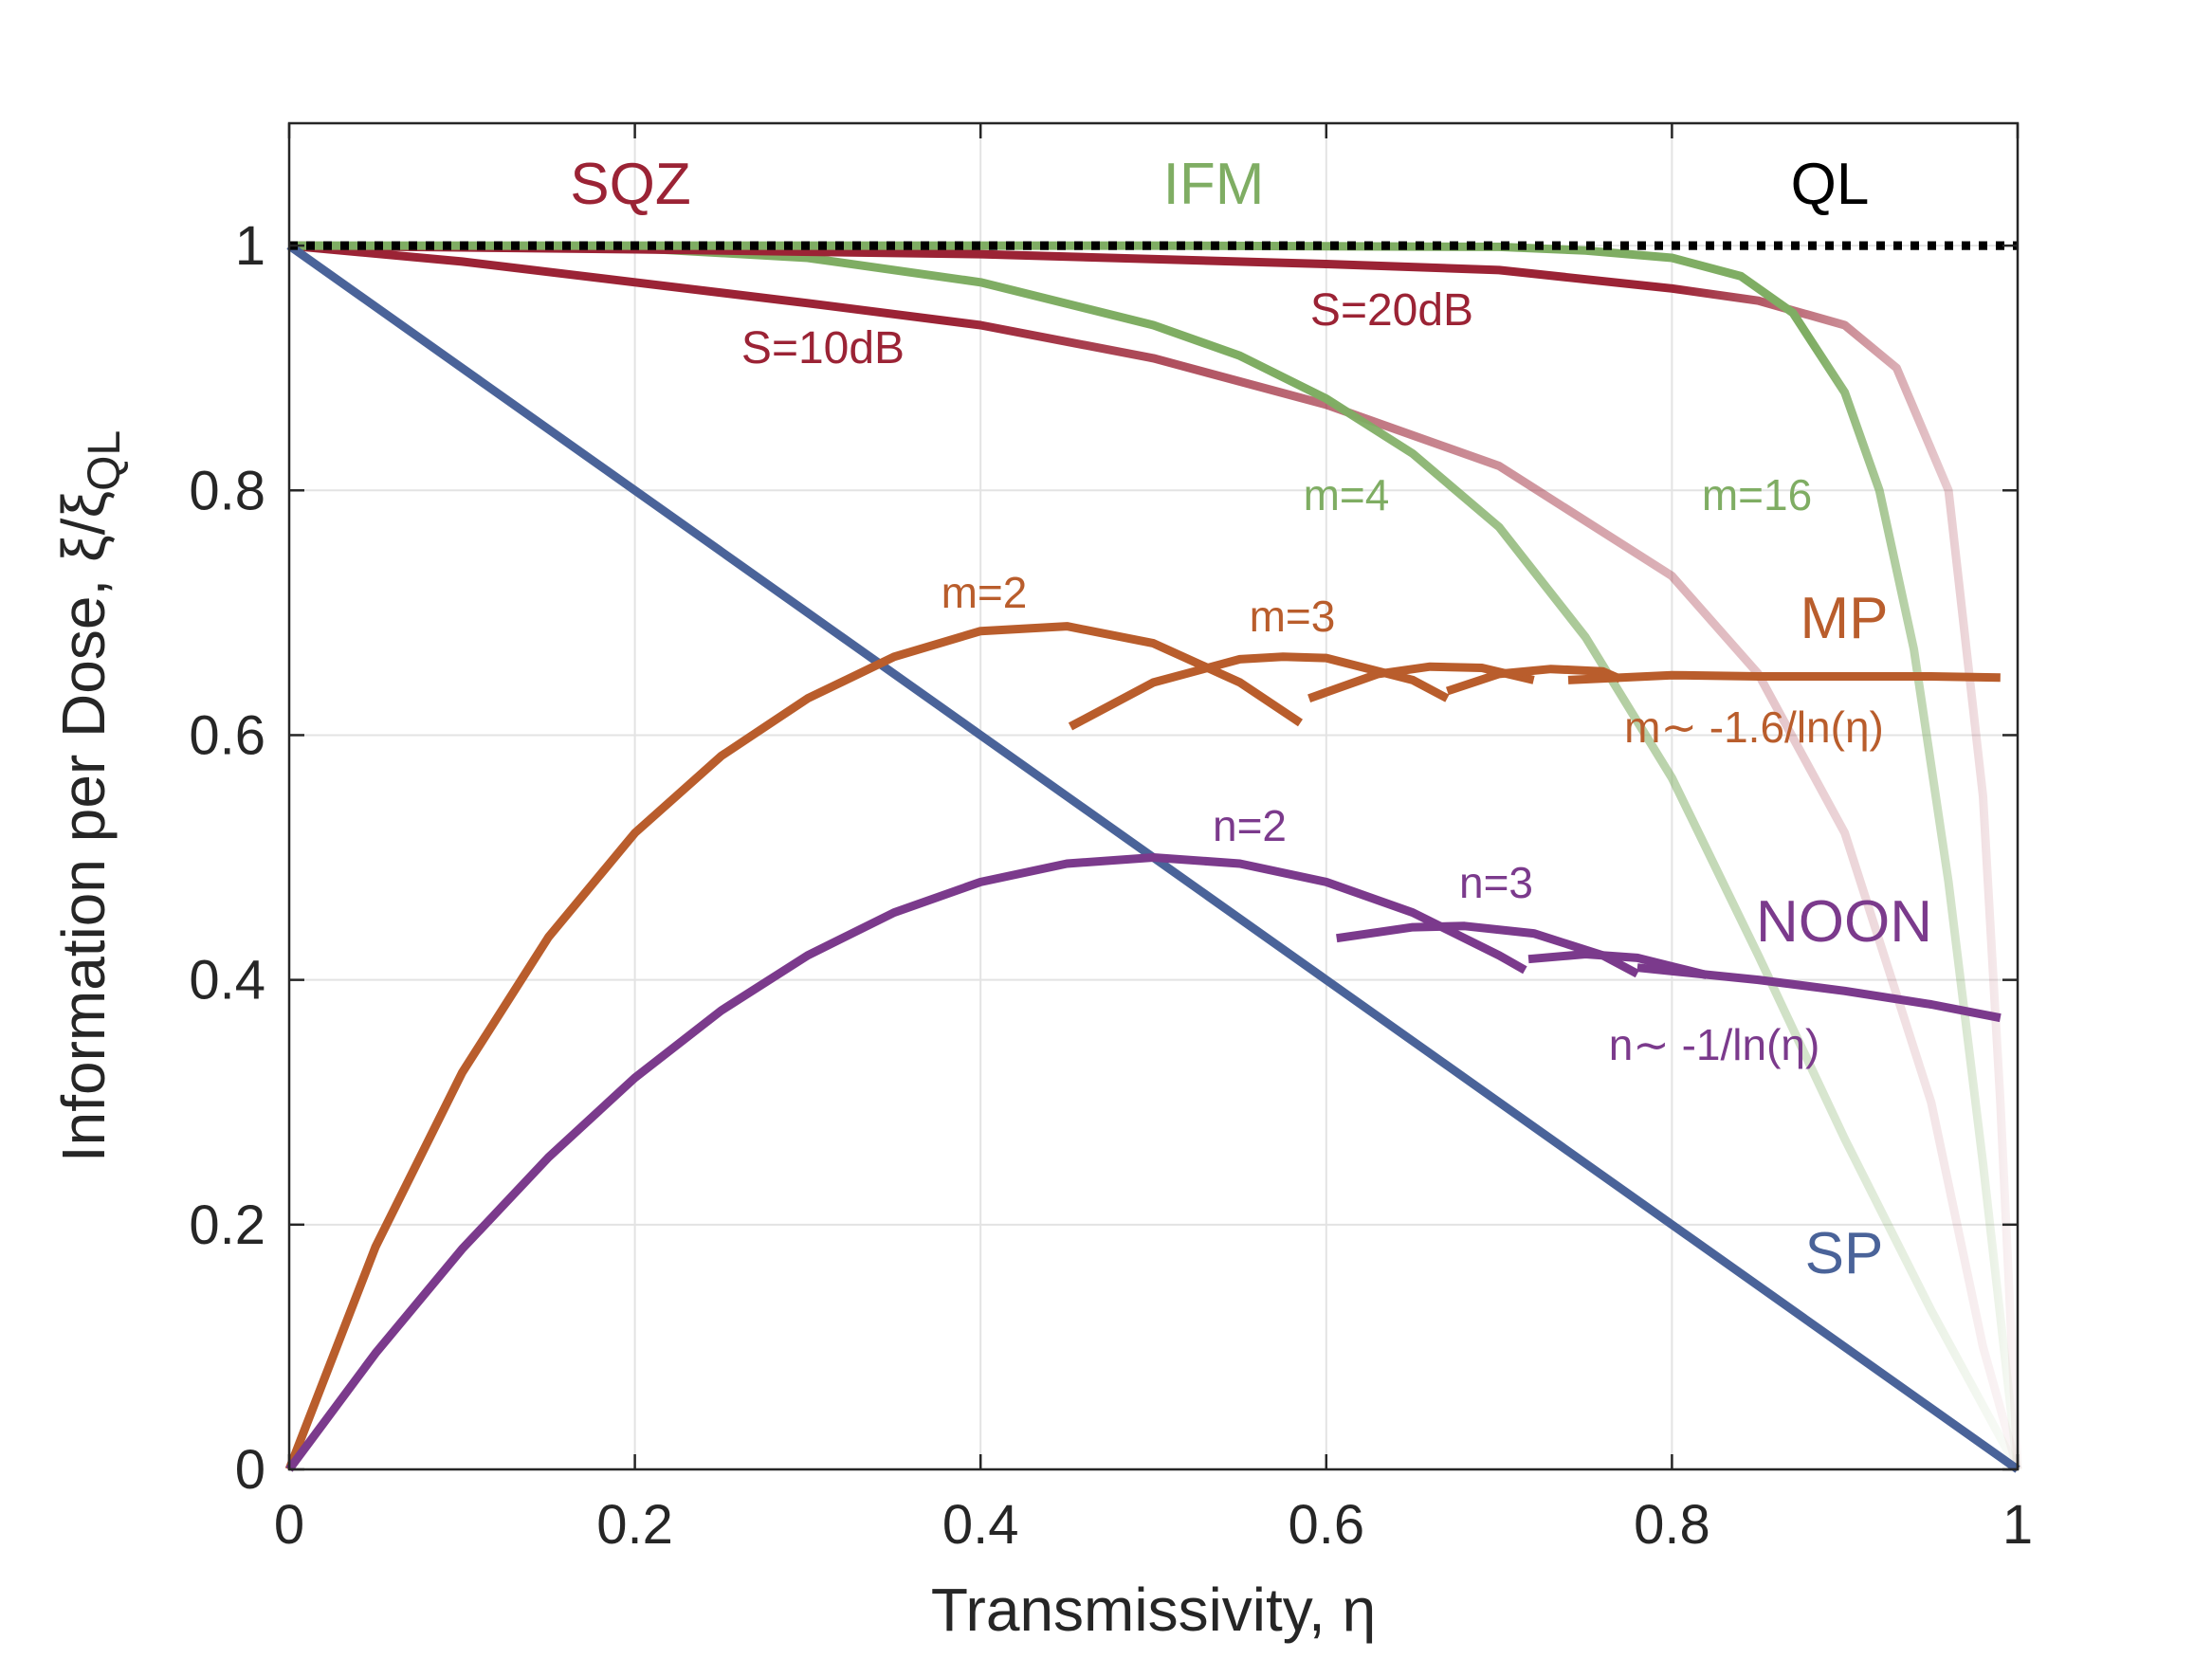 The image size is (2212, 1659). Describe the element at coordinates (1844, 922) in the screenshot. I see `label-noon: NOON` at that location.